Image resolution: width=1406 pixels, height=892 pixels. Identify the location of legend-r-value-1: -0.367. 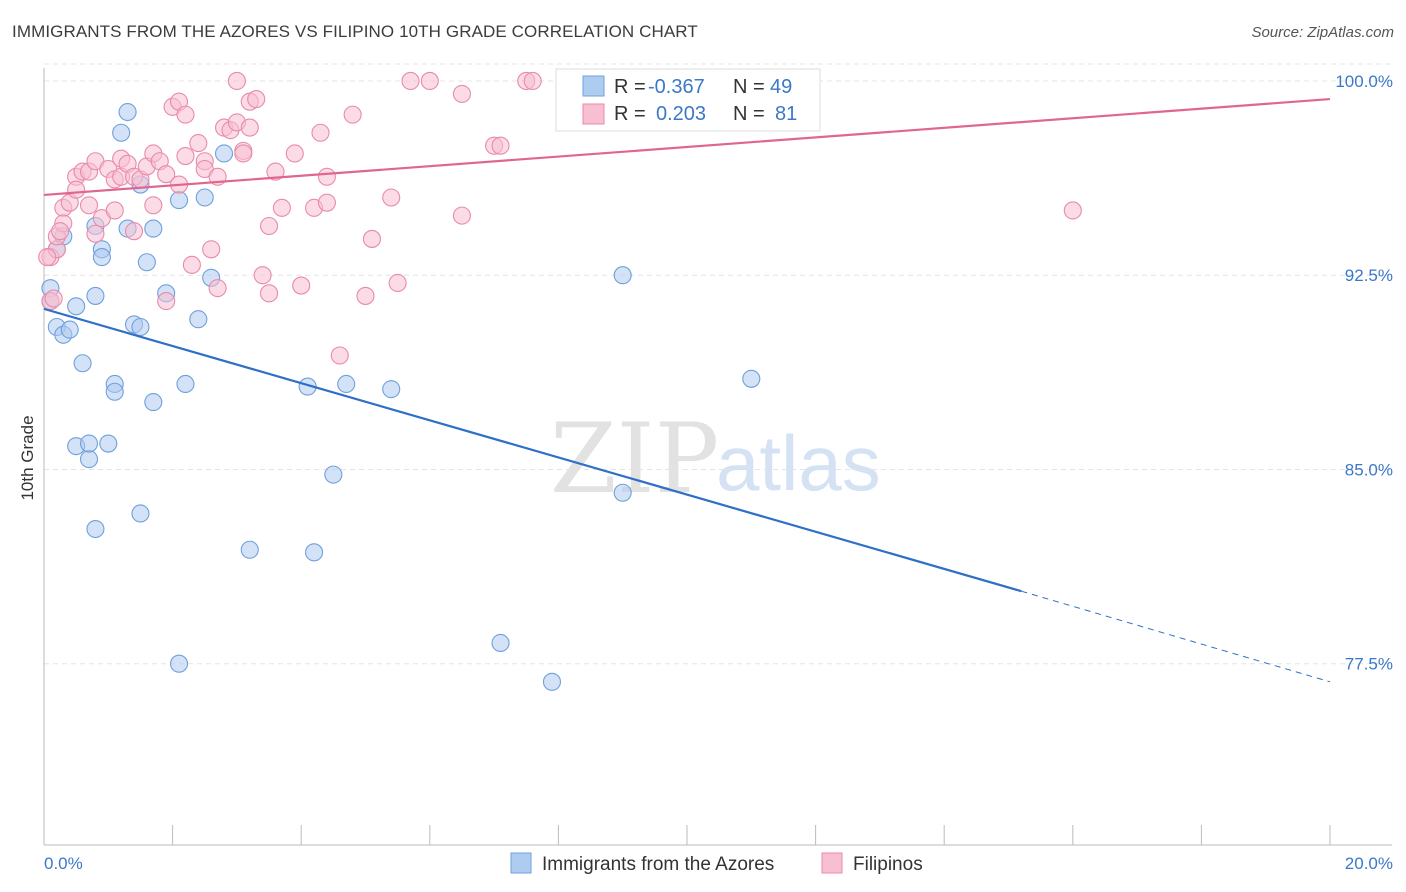
(676, 87).